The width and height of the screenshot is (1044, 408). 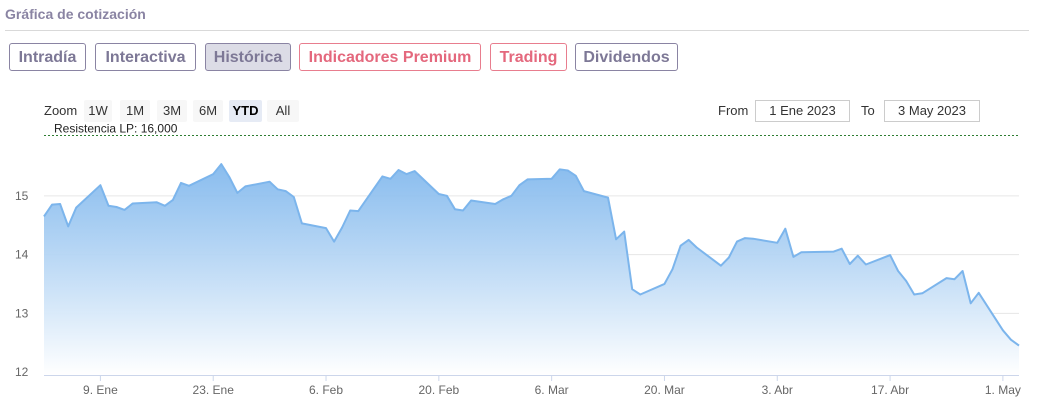 What do you see at coordinates (208, 111) in the screenshot?
I see `zoom-6m-button: 6M` at bounding box center [208, 111].